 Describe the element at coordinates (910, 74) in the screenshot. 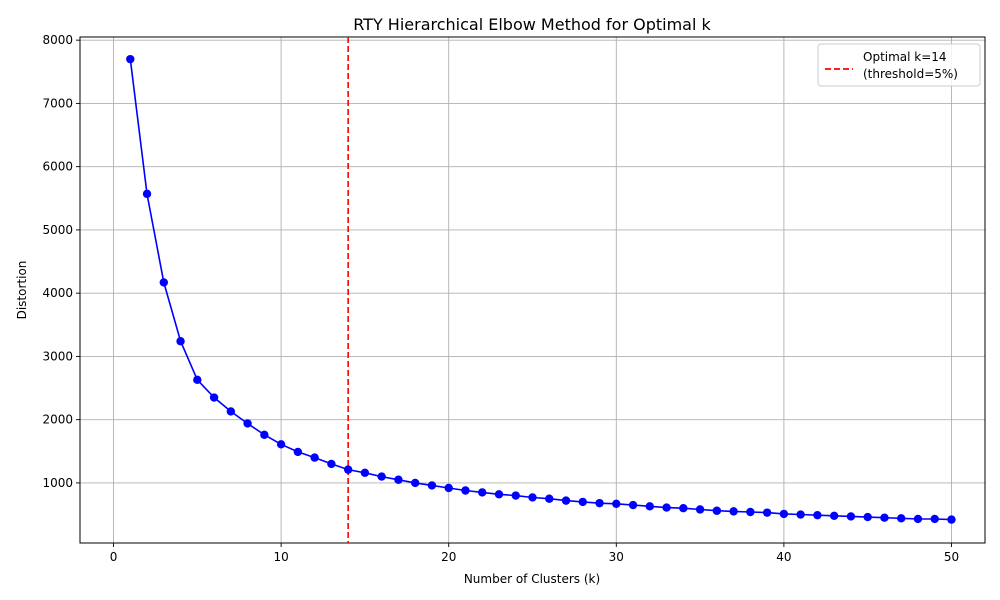

I see `legend-label-line2: (threshold=5%)` at that location.